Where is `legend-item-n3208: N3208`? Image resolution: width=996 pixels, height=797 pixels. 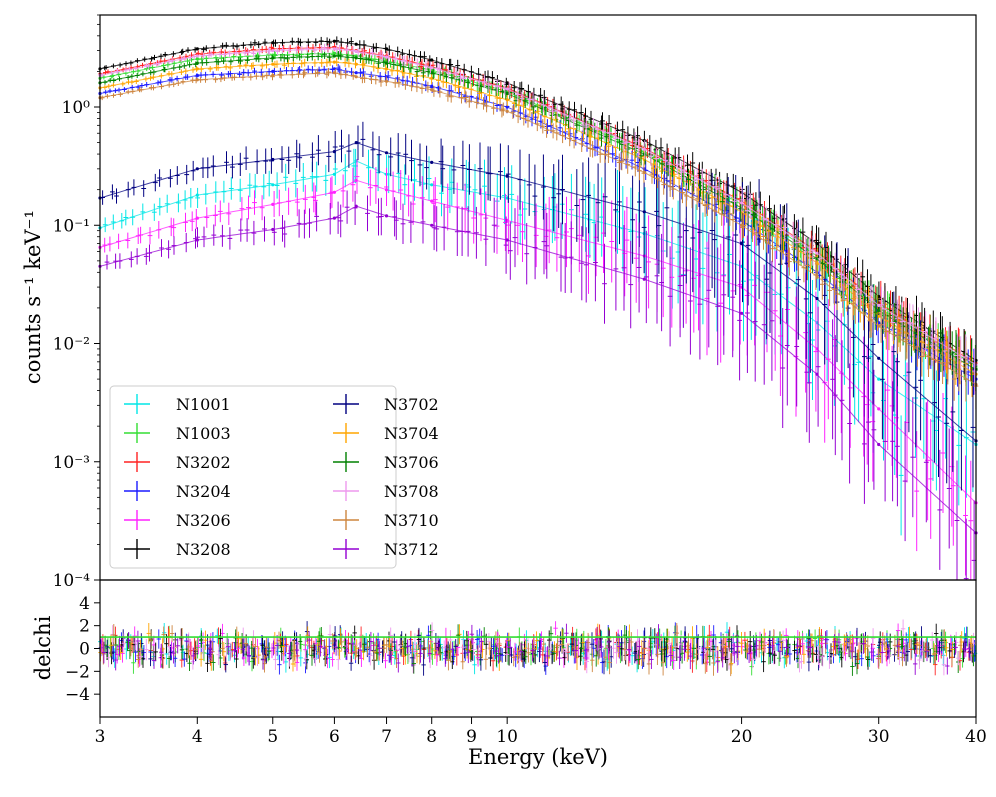 legend-item-n3208: N3208 is located at coordinates (177, 549).